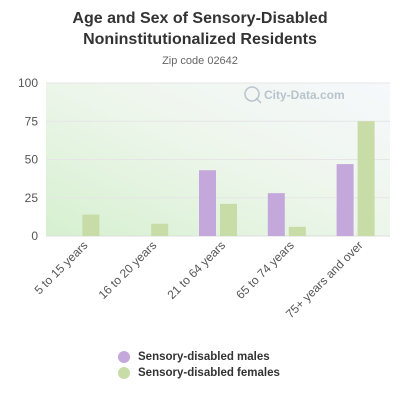 This screenshot has width=400, height=400. Describe the element at coordinates (200, 39) in the screenshot. I see `chart-title-line2: Noninstitutionalized Residents` at that location.